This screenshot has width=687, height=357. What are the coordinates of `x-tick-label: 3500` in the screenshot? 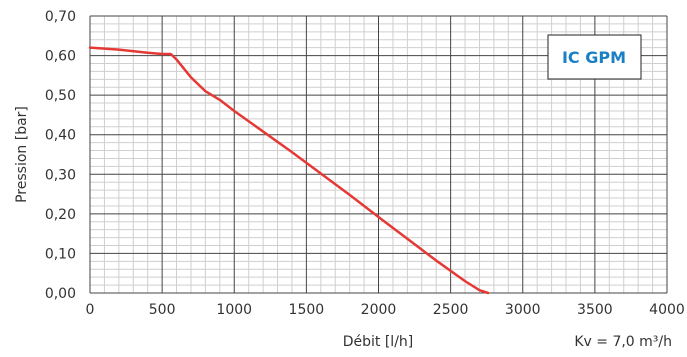 It's located at (595, 310).